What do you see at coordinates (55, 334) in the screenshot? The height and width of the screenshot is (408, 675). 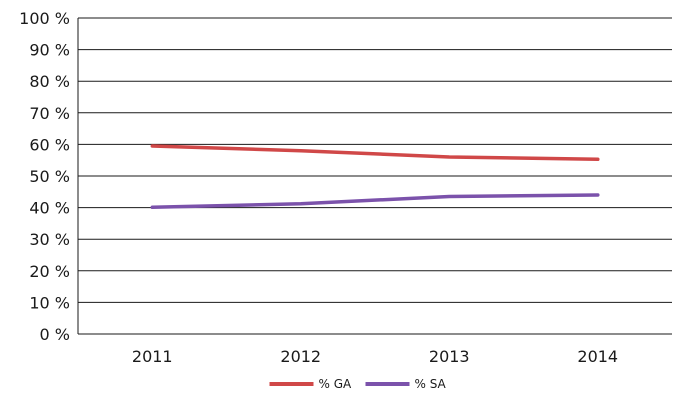 I see `y-tick-label: 0 %` at bounding box center [55, 334].